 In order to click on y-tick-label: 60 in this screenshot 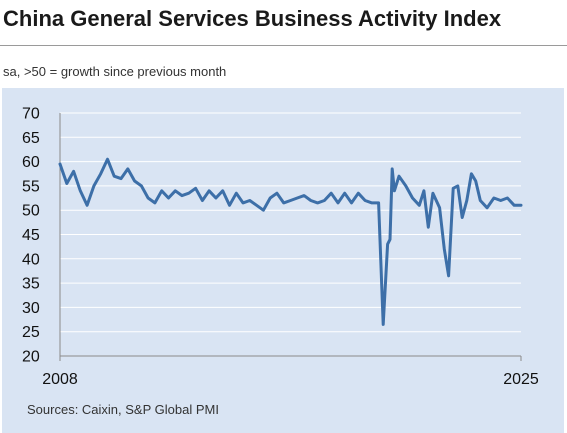, I will do `click(31, 162)`.